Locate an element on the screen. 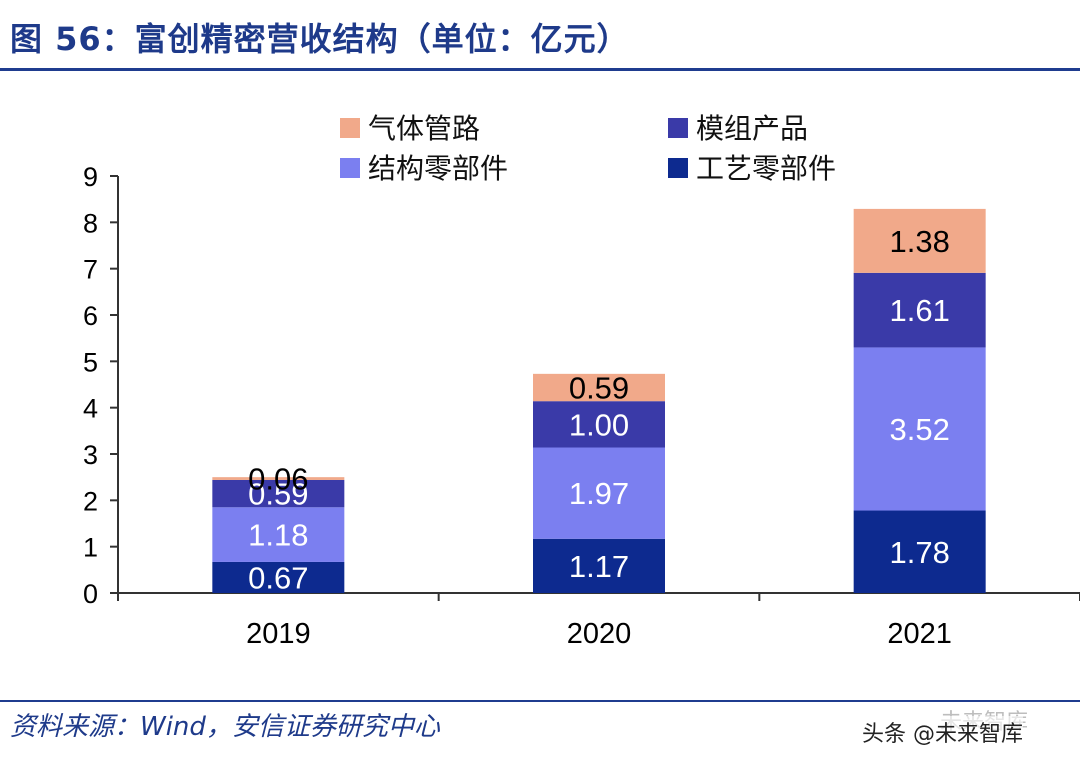  y-tick-label: 7 is located at coordinates (90, 270).